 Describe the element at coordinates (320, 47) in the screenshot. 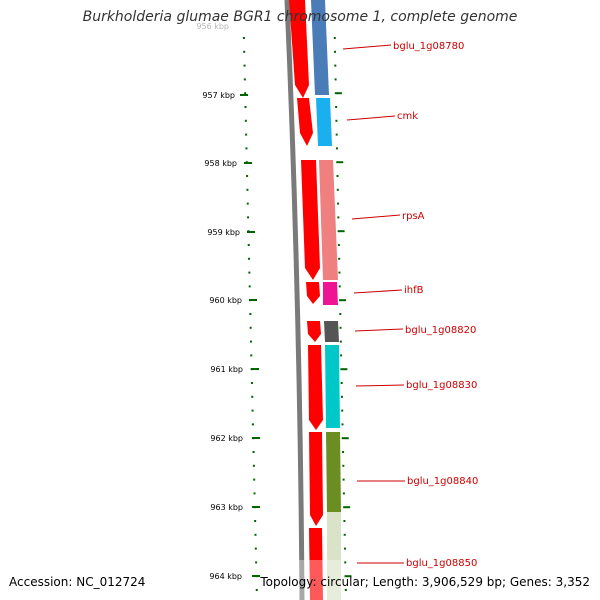

I see `gene-bar-bglu_1g08780` at that location.